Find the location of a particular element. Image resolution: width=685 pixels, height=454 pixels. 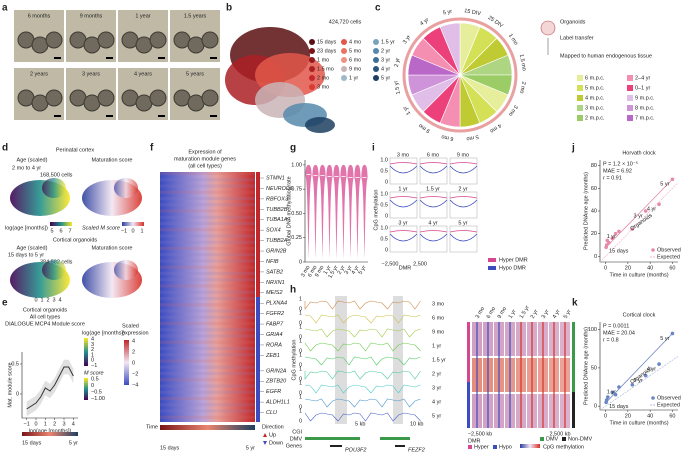

ring-label: 2 yr is located at coordinates (398, 62).